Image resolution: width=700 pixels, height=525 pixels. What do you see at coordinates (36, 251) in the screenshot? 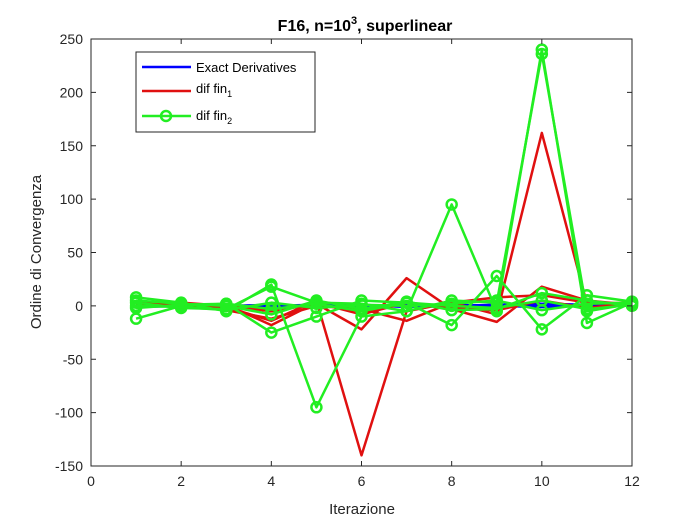
I see `y-axis-label: Ordine di Convergenza` at bounding box center [36, 251].